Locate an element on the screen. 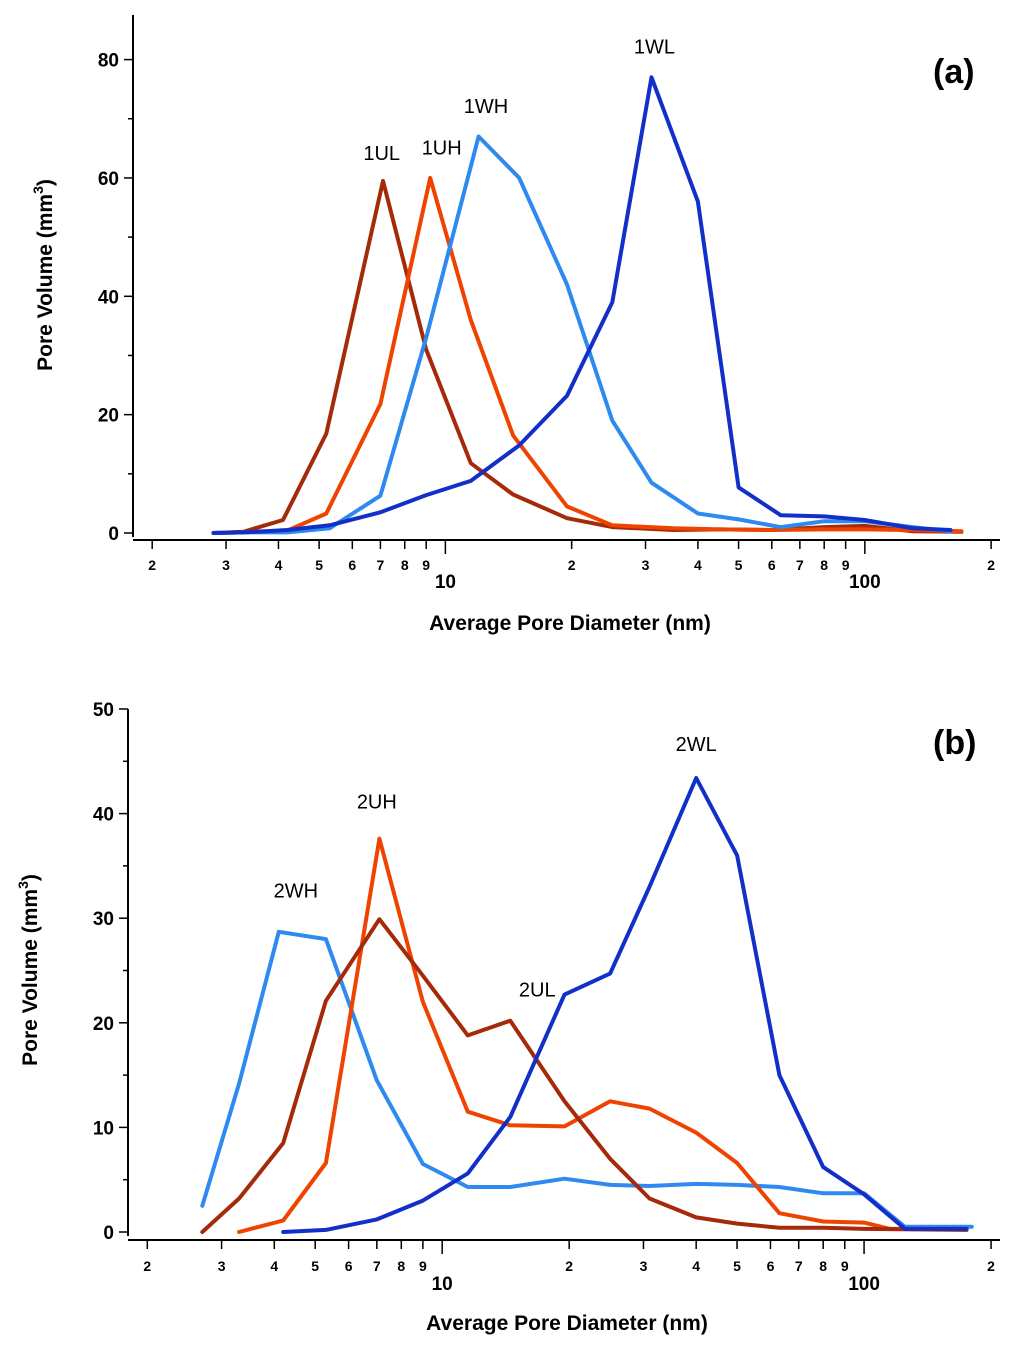 The width and height of the screenshot is (1024, 1350). panel-a-x-major-tick-label: 10 is located at coordinates (445, 582).